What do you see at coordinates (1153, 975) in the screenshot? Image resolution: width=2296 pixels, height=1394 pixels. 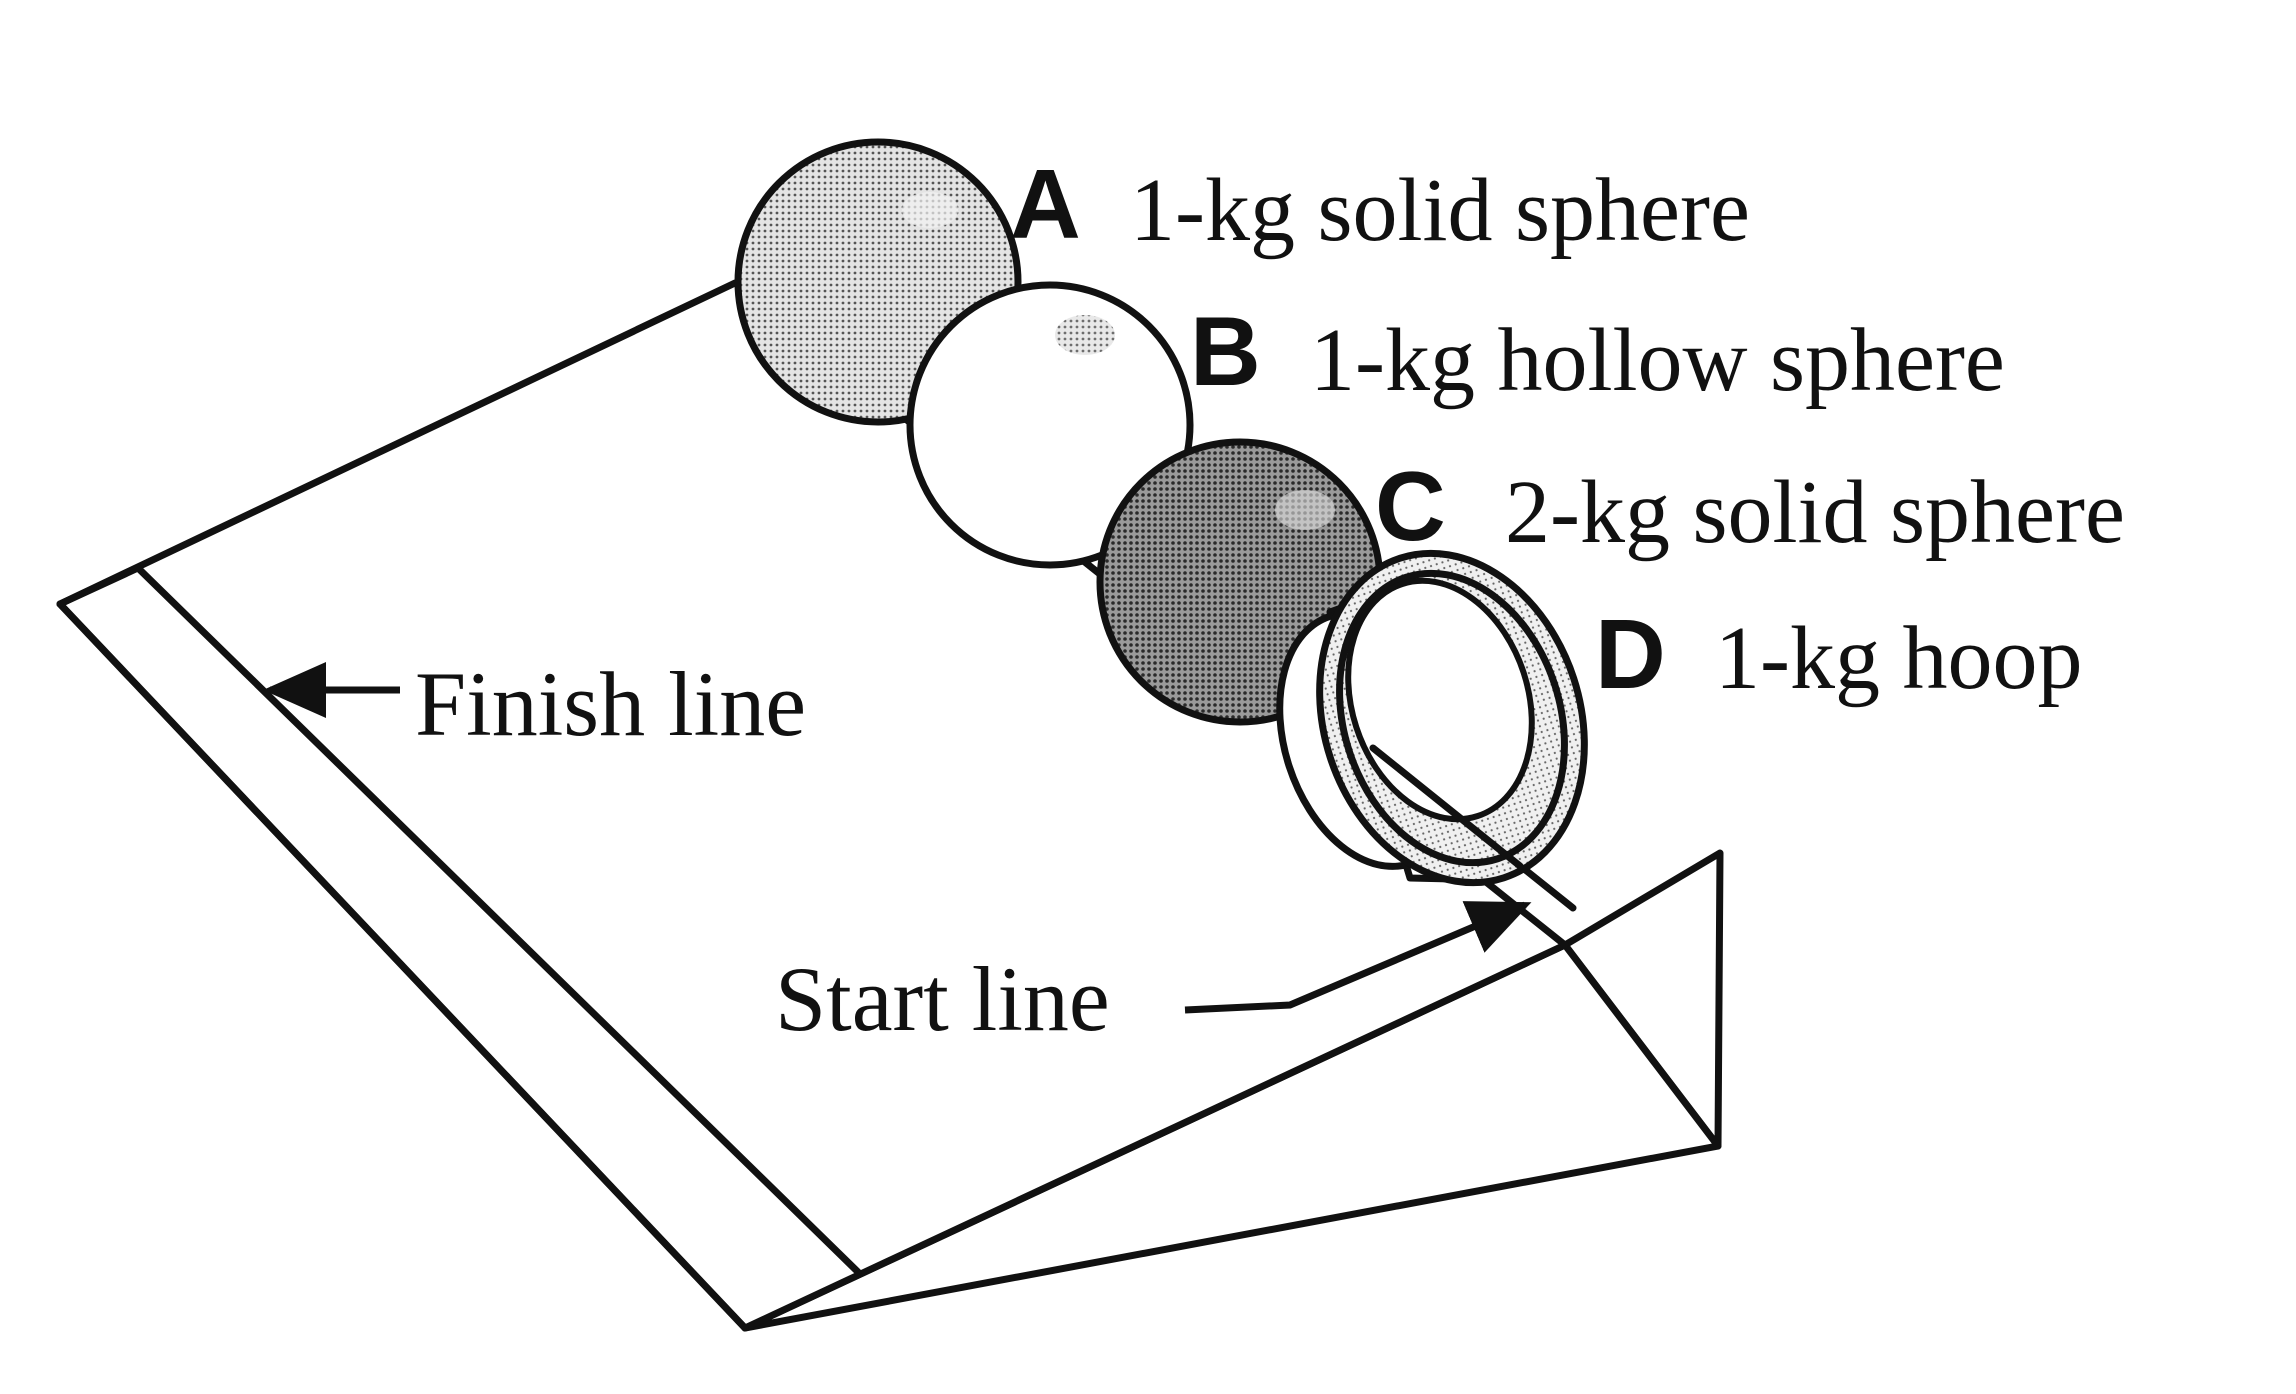 I see `start-line-callout: Start line` at bounding box center [1153, 975].